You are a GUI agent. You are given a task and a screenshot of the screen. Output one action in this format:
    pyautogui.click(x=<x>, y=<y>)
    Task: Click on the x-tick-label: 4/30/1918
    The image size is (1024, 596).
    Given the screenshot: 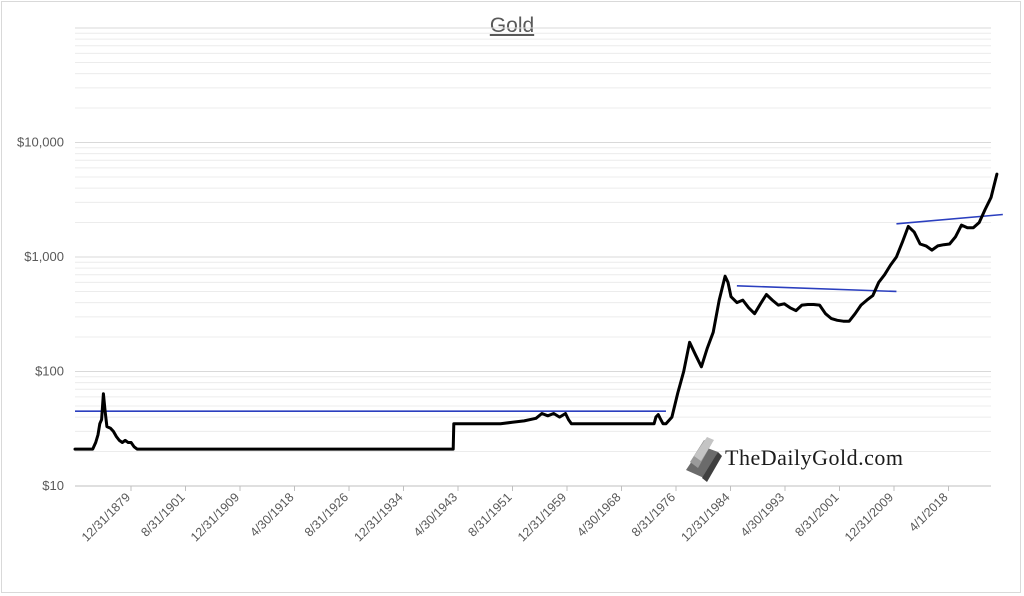 What is the action you would take?
    pyautogui.click(x=271, y=514)
    